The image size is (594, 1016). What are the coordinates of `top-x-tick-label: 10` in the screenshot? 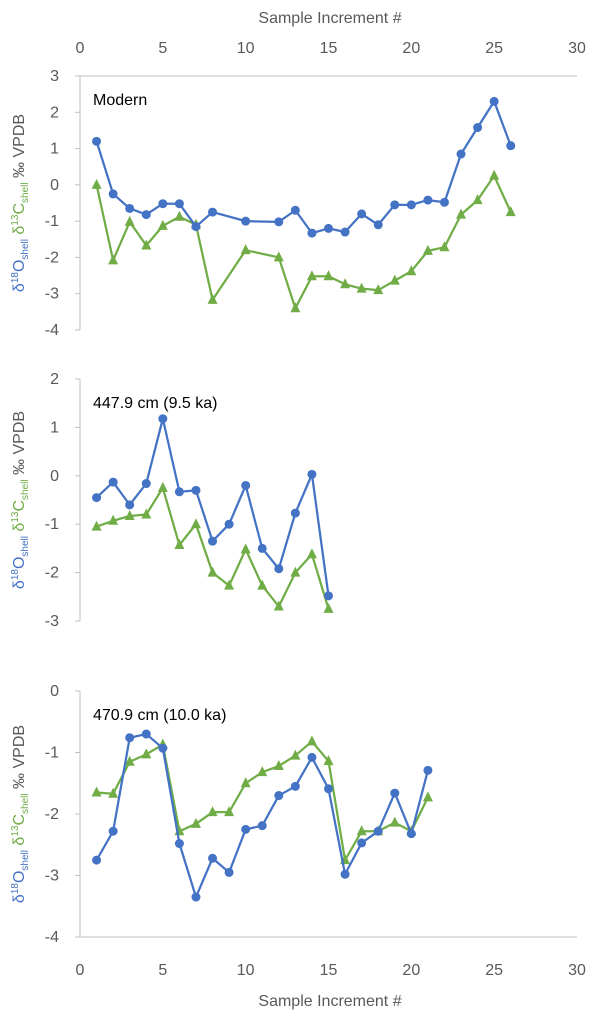 It's located at (246, 48).